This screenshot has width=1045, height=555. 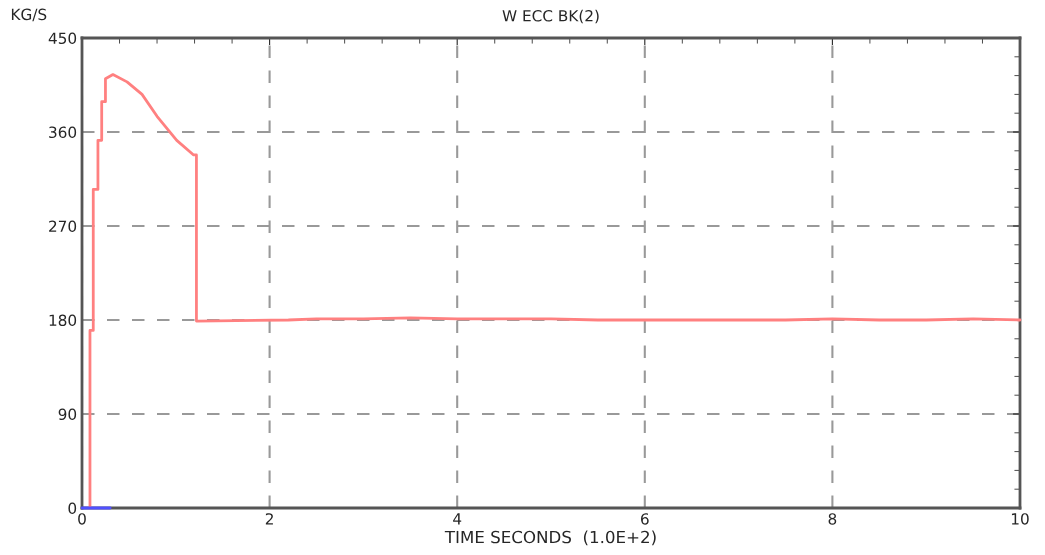 I want to click on y-tick-label: 0, so click(x=72, y=508).